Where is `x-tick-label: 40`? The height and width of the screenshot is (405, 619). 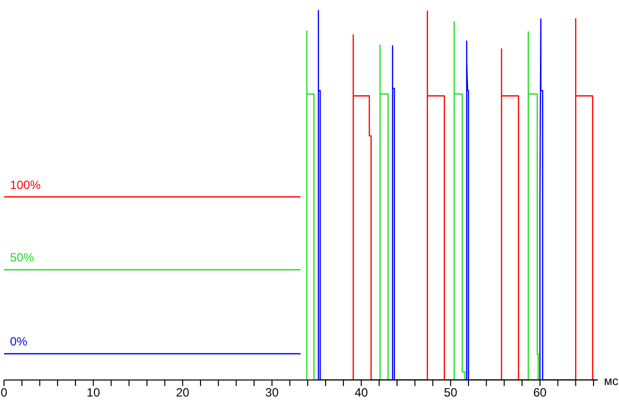 x-tick-label: 40 is located at coordinates (361, 393).